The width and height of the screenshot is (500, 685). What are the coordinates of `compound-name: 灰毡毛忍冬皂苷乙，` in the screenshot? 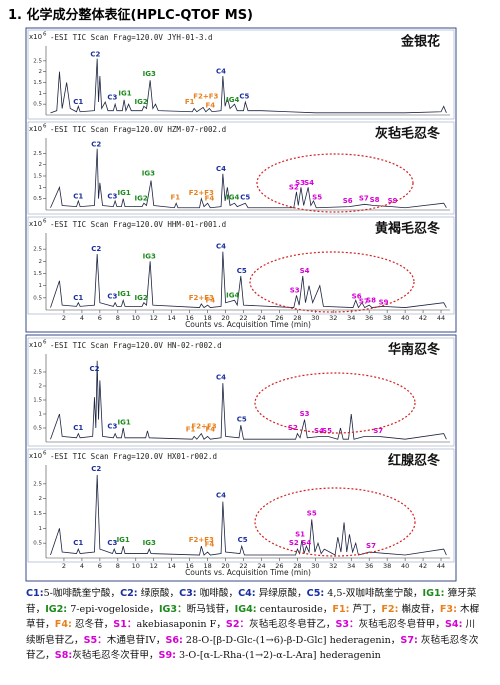 It's located at (292, 624).